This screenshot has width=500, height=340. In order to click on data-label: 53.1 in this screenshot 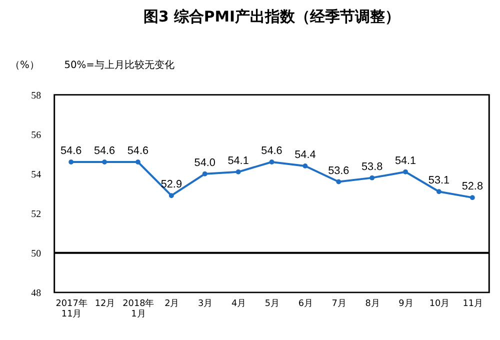, I will do `click(439, 180)`.